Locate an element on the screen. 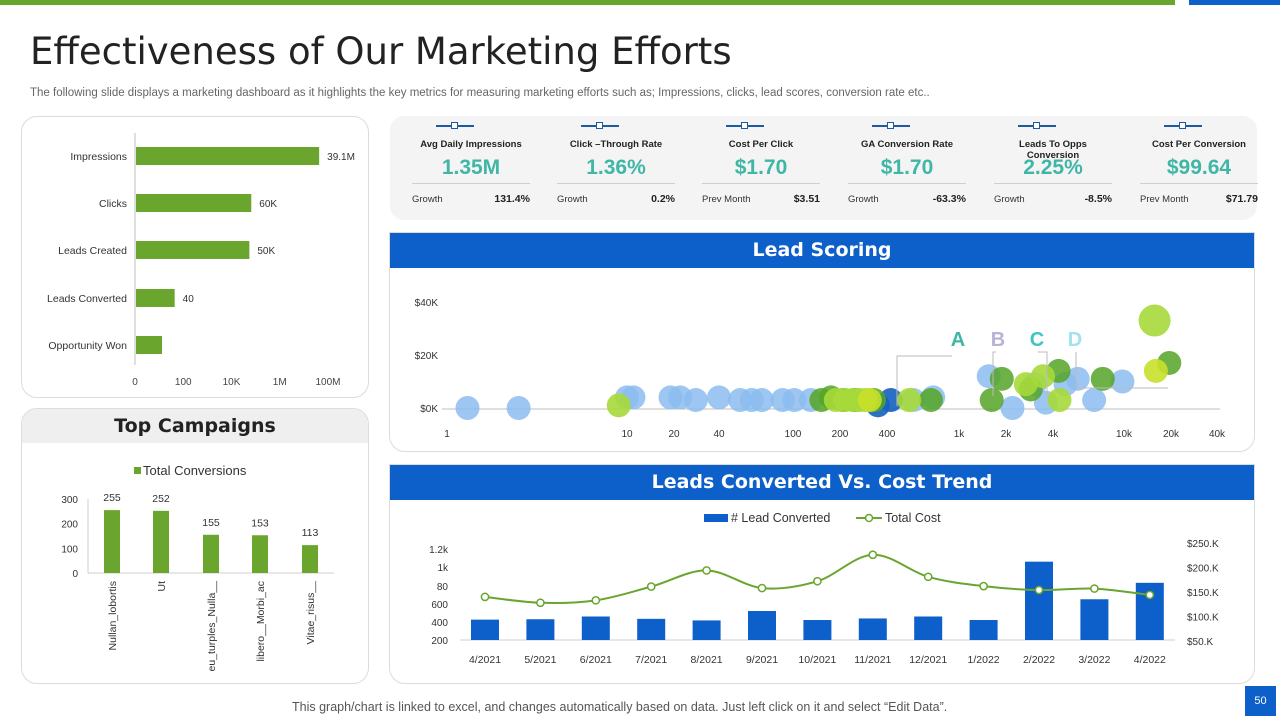 This screenshot has height=720, width=1280. x-tick-label: 40 is located at coordinates (719, 434).